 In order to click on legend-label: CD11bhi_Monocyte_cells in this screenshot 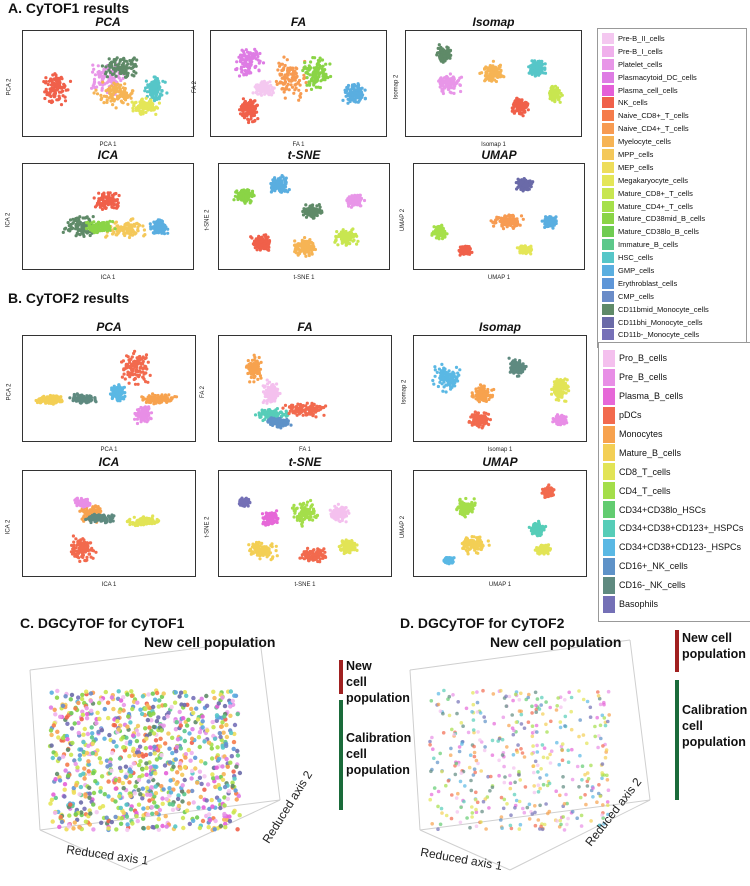, I will do `click(660, 322)`.